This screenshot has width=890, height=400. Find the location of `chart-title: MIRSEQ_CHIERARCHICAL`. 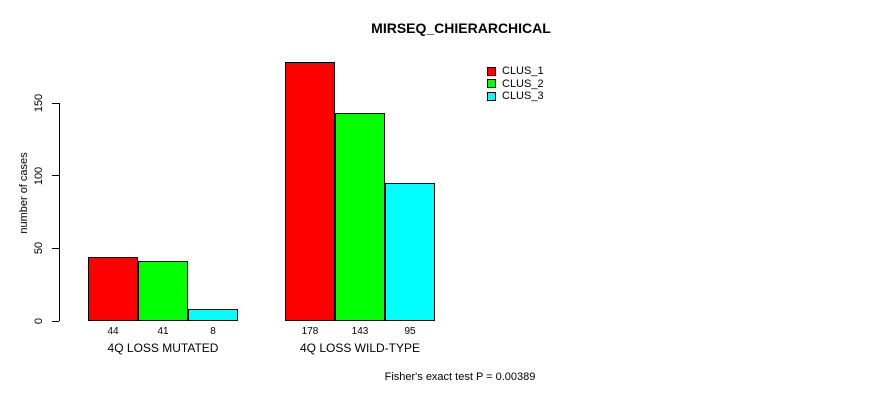

chart-title: MIRSEQ_CHIERARCHICAL is located at coordinates (461, 28).